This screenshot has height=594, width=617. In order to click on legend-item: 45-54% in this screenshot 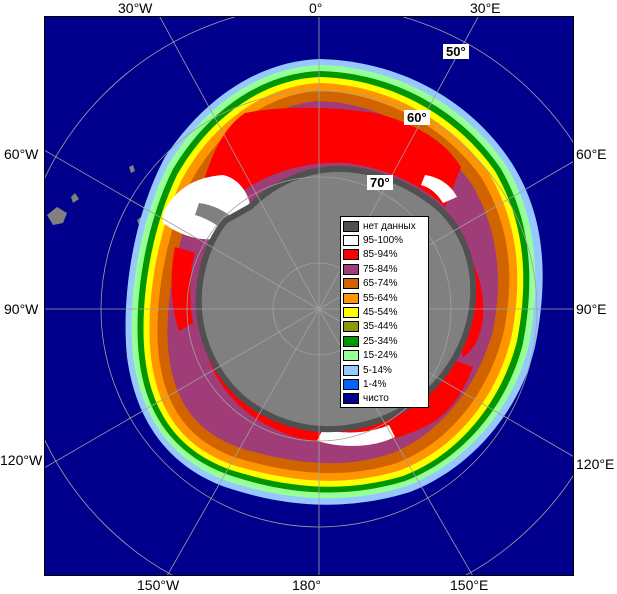, I will do `click(384, 312)`.